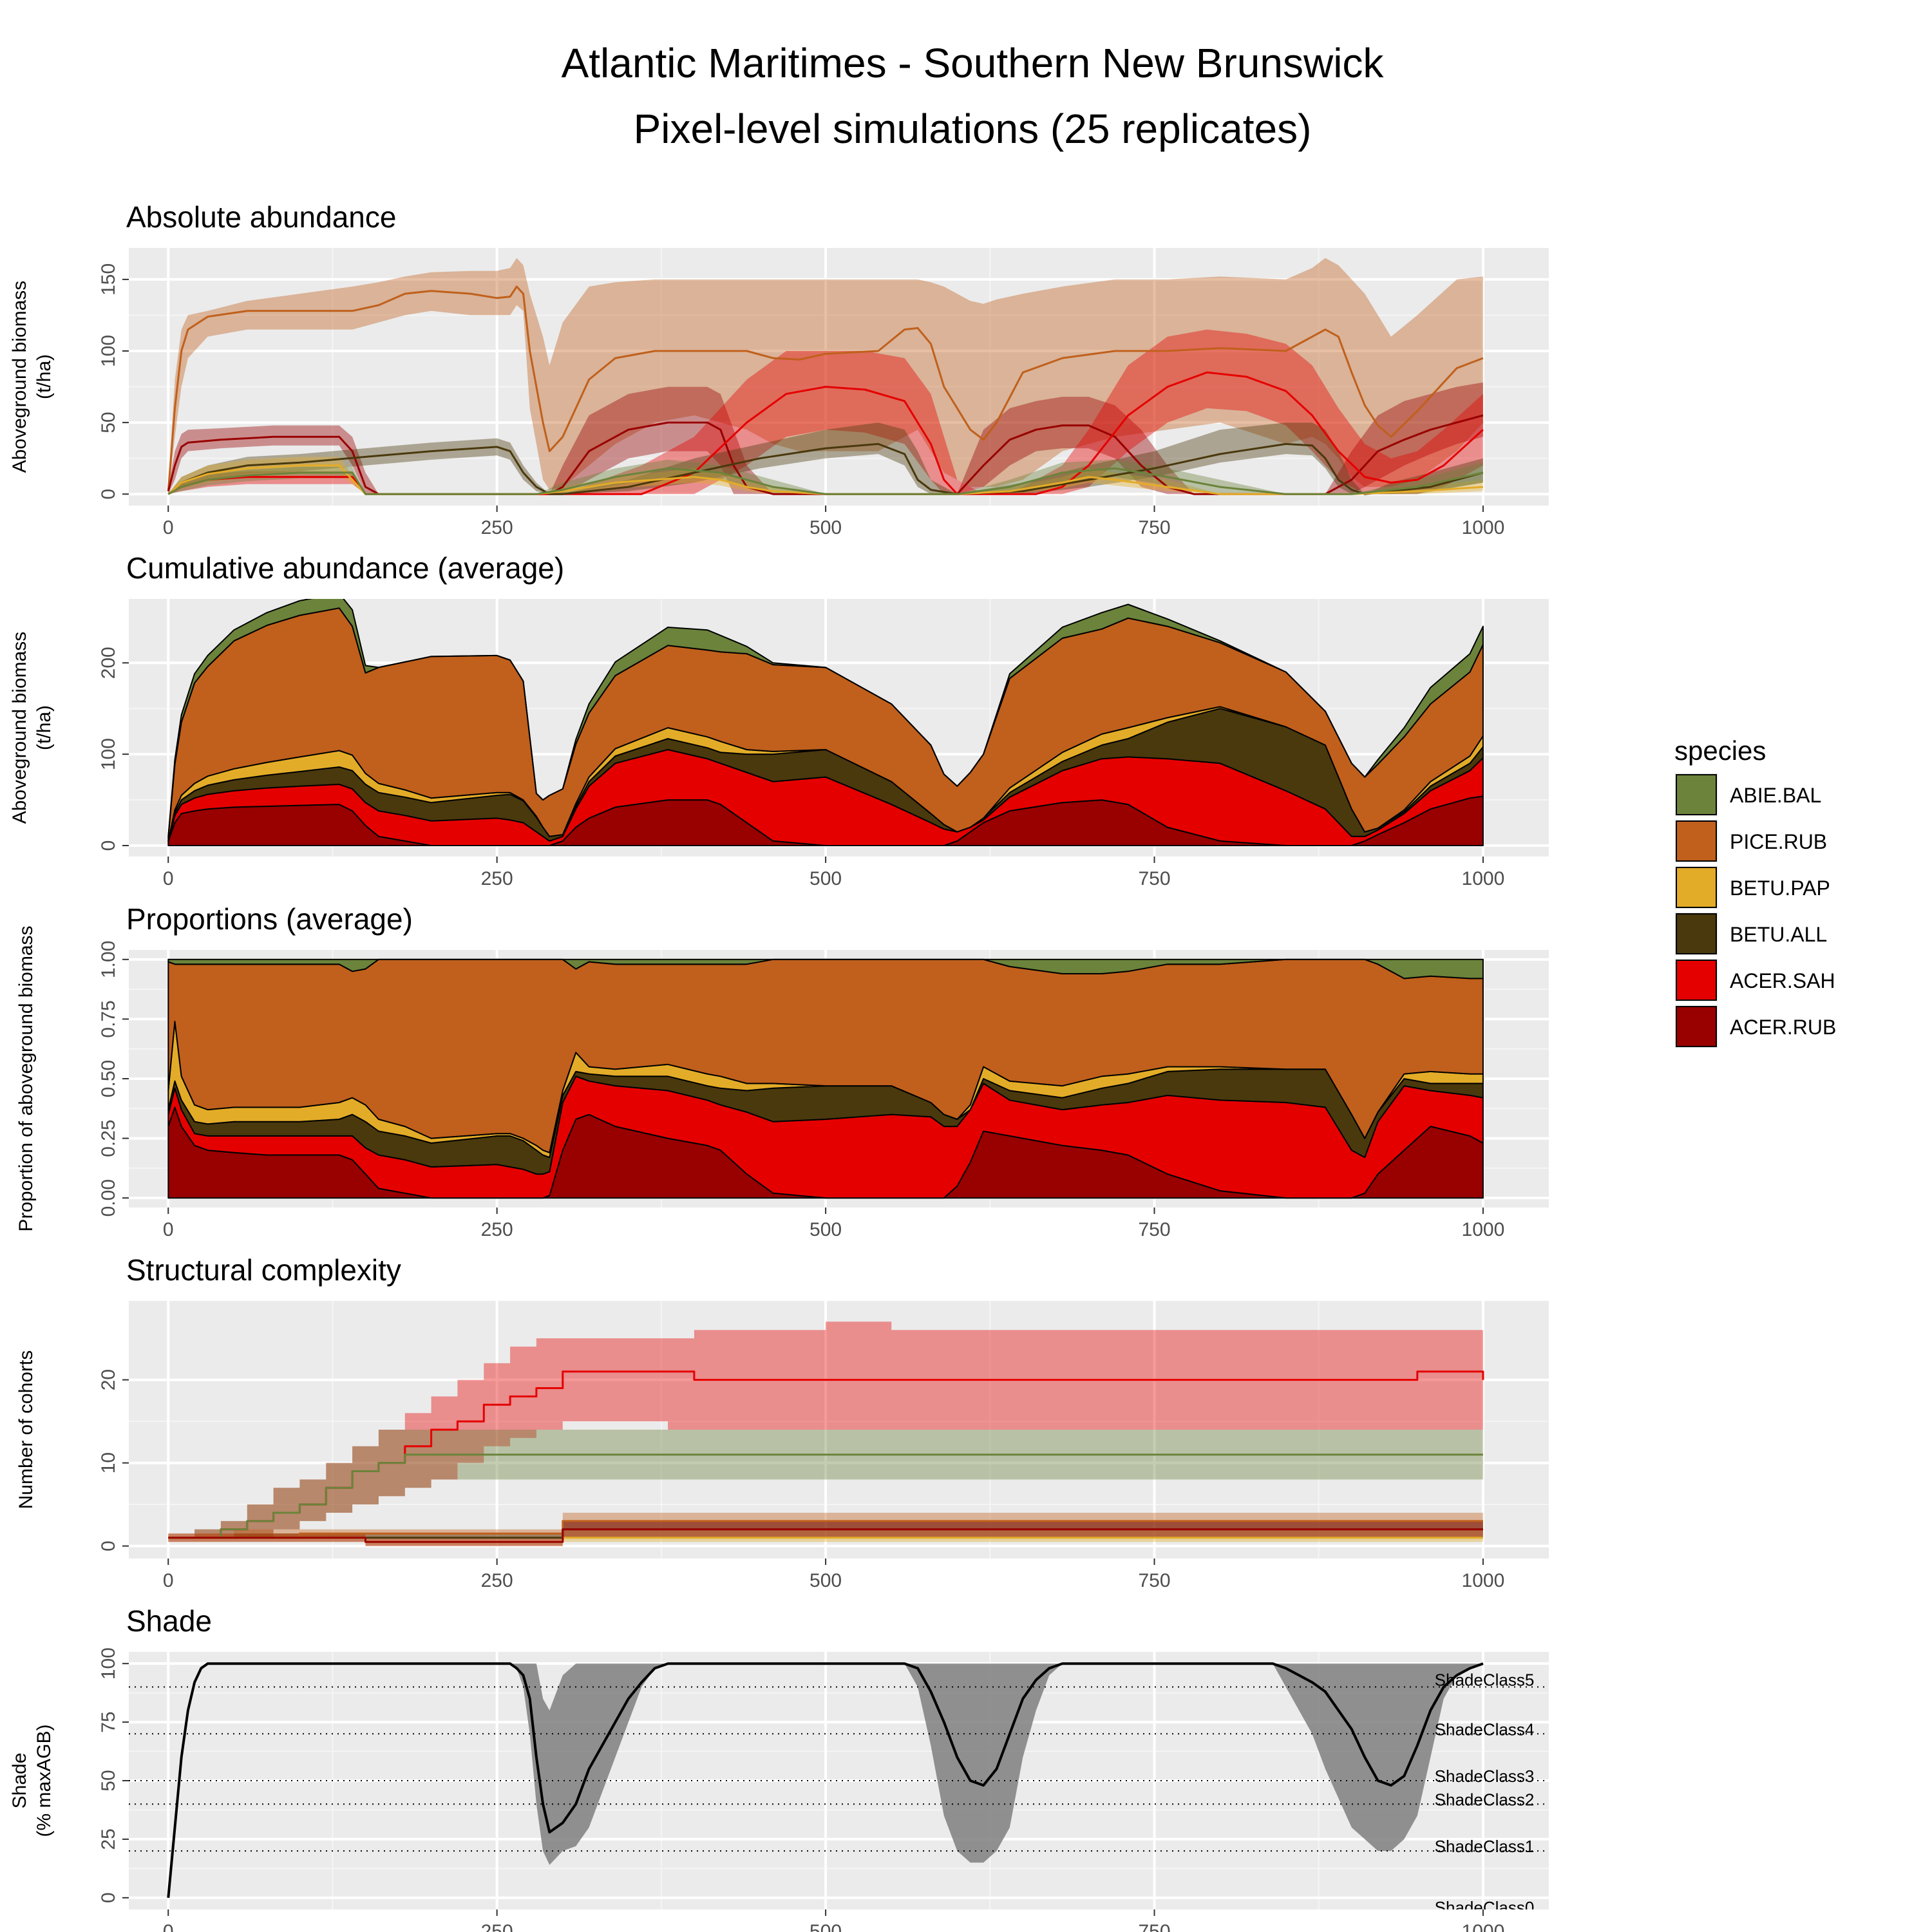 This screenshot has height=1932, width=1932. I want to click on y-axis-label: (% maxAGB), so click(44, 1781).